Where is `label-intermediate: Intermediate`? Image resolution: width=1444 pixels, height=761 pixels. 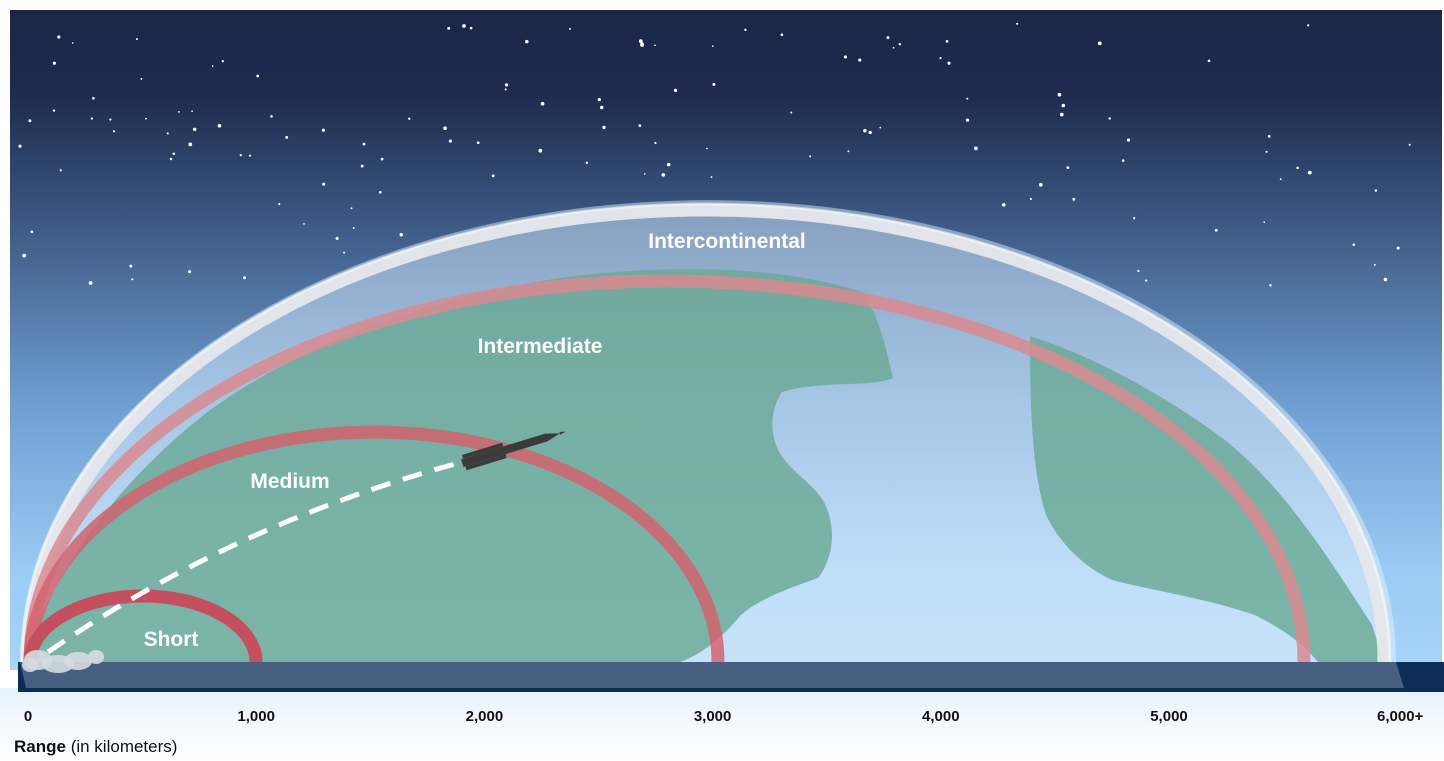 label-intermediate: Intermediate is located at coordinates (540, 346).